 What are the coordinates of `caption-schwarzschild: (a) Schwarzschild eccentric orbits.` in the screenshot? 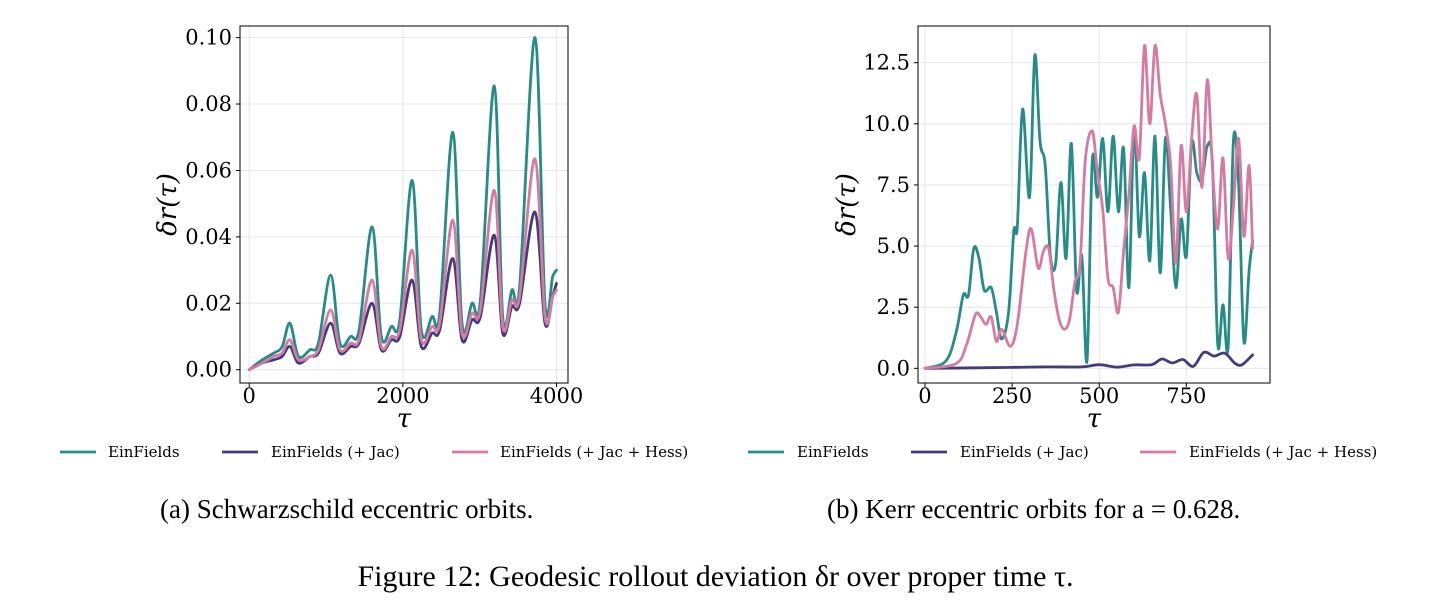 It's located at (347, 509).